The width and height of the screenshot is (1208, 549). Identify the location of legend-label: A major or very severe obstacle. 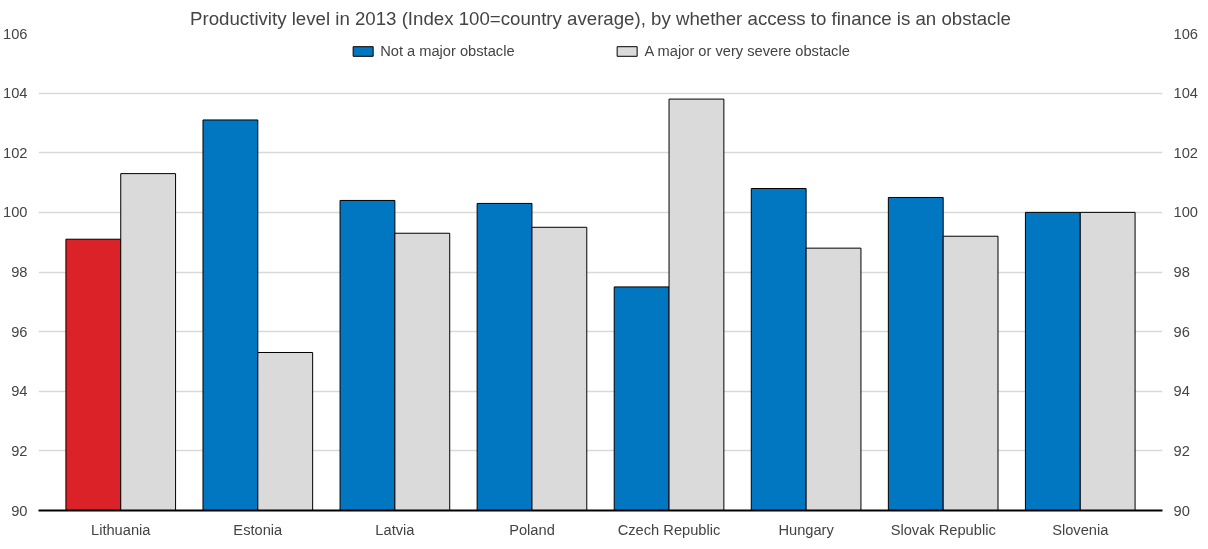
(747, 51).